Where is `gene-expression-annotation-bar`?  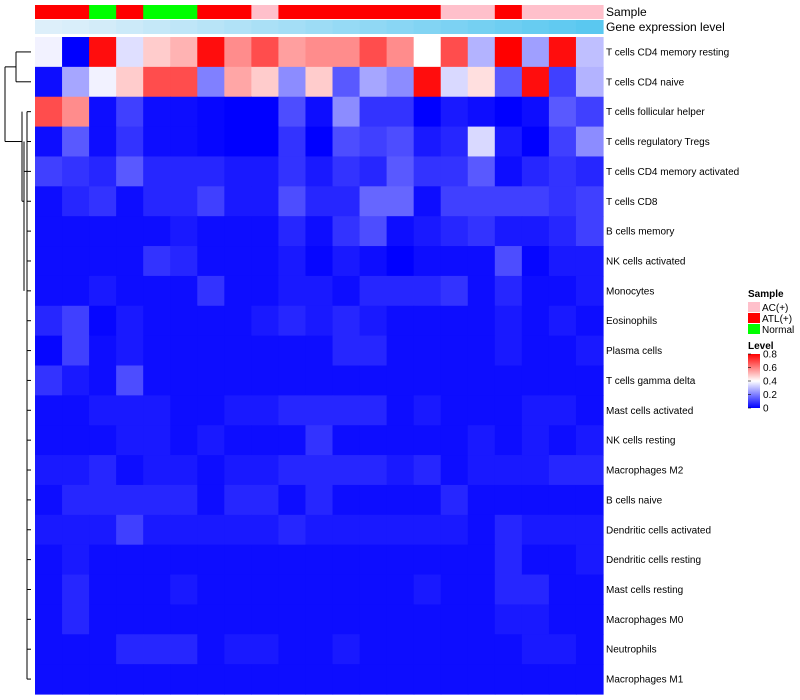
gene-expression-annotation-bar is located at coordinates (319, 27).